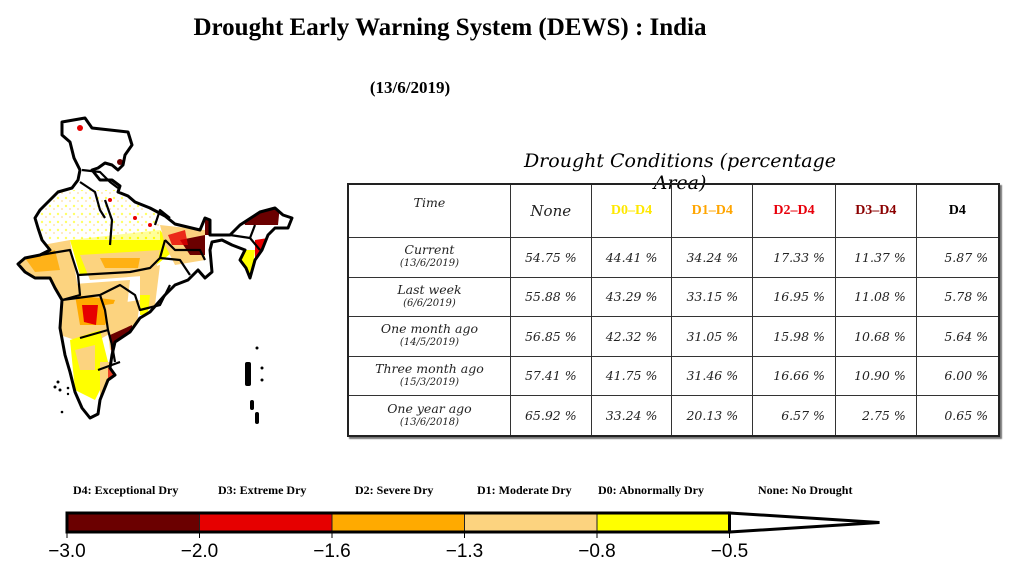  What do you see at coordinates (394, 490) in the screenshot?
I see `legend-label-d2: D2: Severe Dry` at bounding box center [394, 490].